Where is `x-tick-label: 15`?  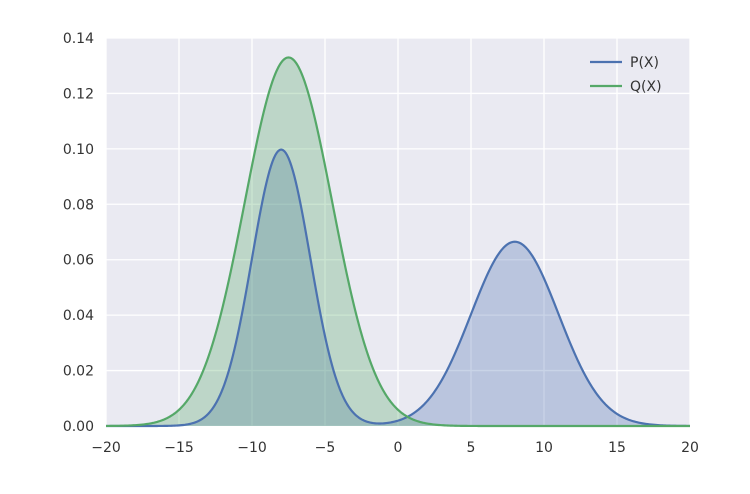
x-tick-label: 15 is located at coordinates (617, 448).